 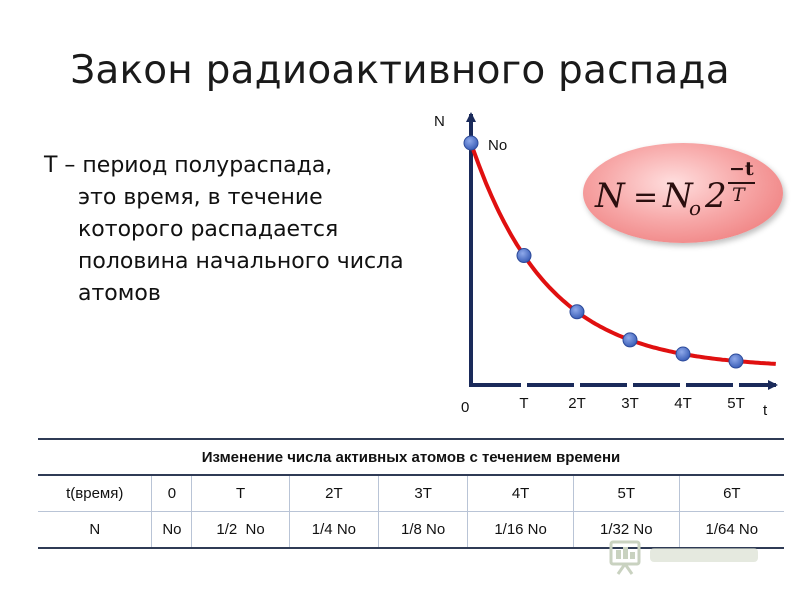 I want to click on origin-label: 0, so click(x=465, y=407).